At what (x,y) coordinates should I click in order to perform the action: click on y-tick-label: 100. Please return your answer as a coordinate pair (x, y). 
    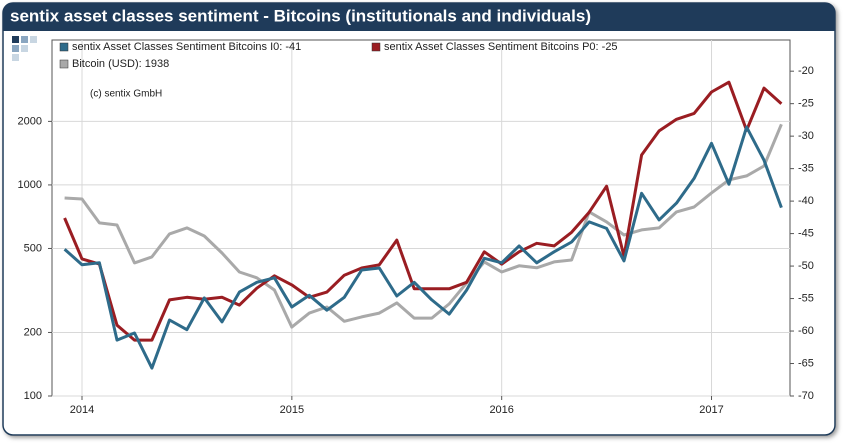
    Looking at the image, I should click on (33, 396).